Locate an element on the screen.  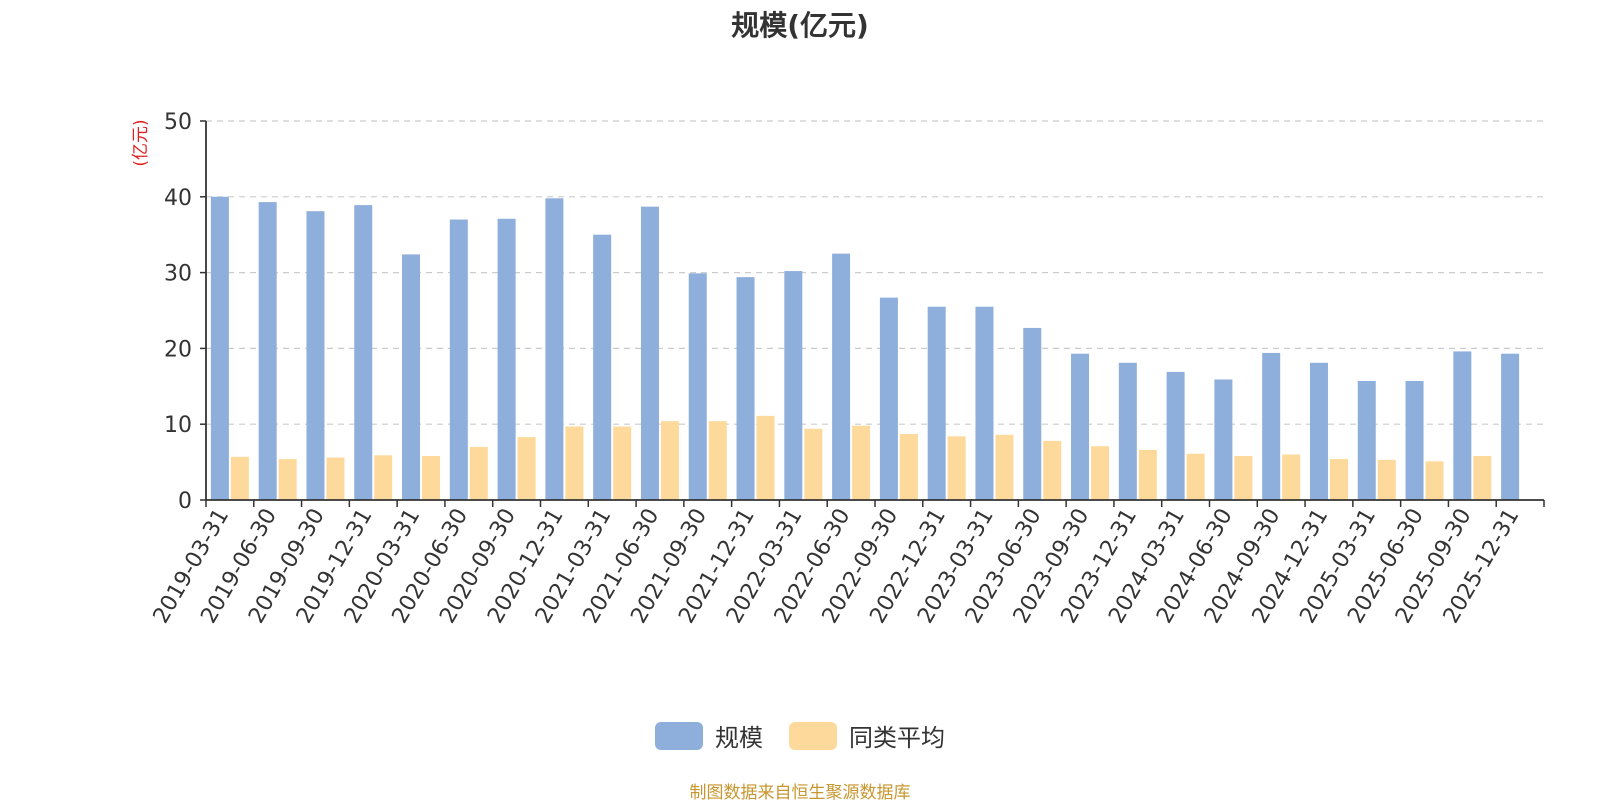
legend-swatch-scale is located at coordinates (679, 735).